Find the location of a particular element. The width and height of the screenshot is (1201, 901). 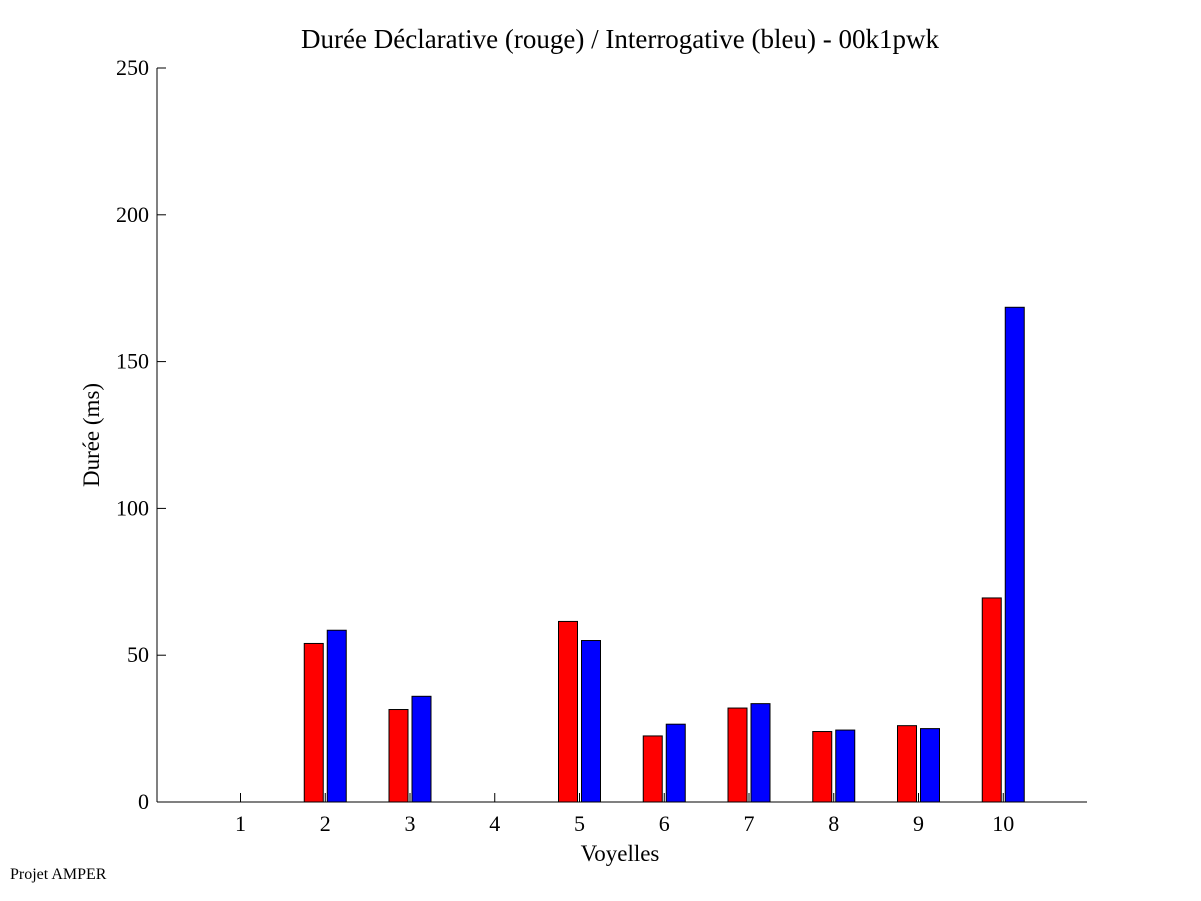

y-tick-label: 50 is located at coordinates (138, 654).